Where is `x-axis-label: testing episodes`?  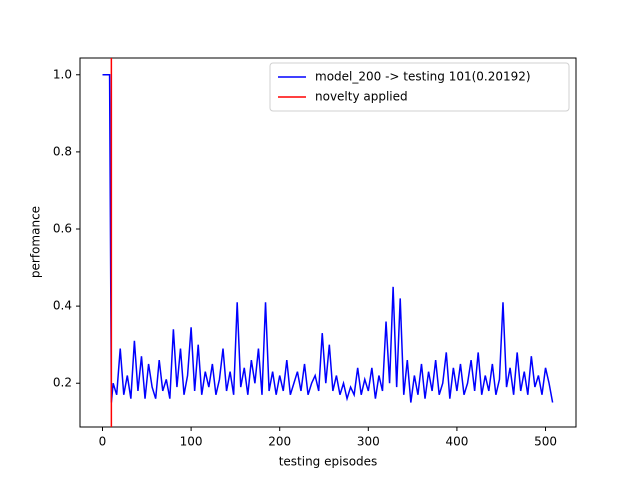 x-axis-label: testing episodes is located at coordinates (328, 462).